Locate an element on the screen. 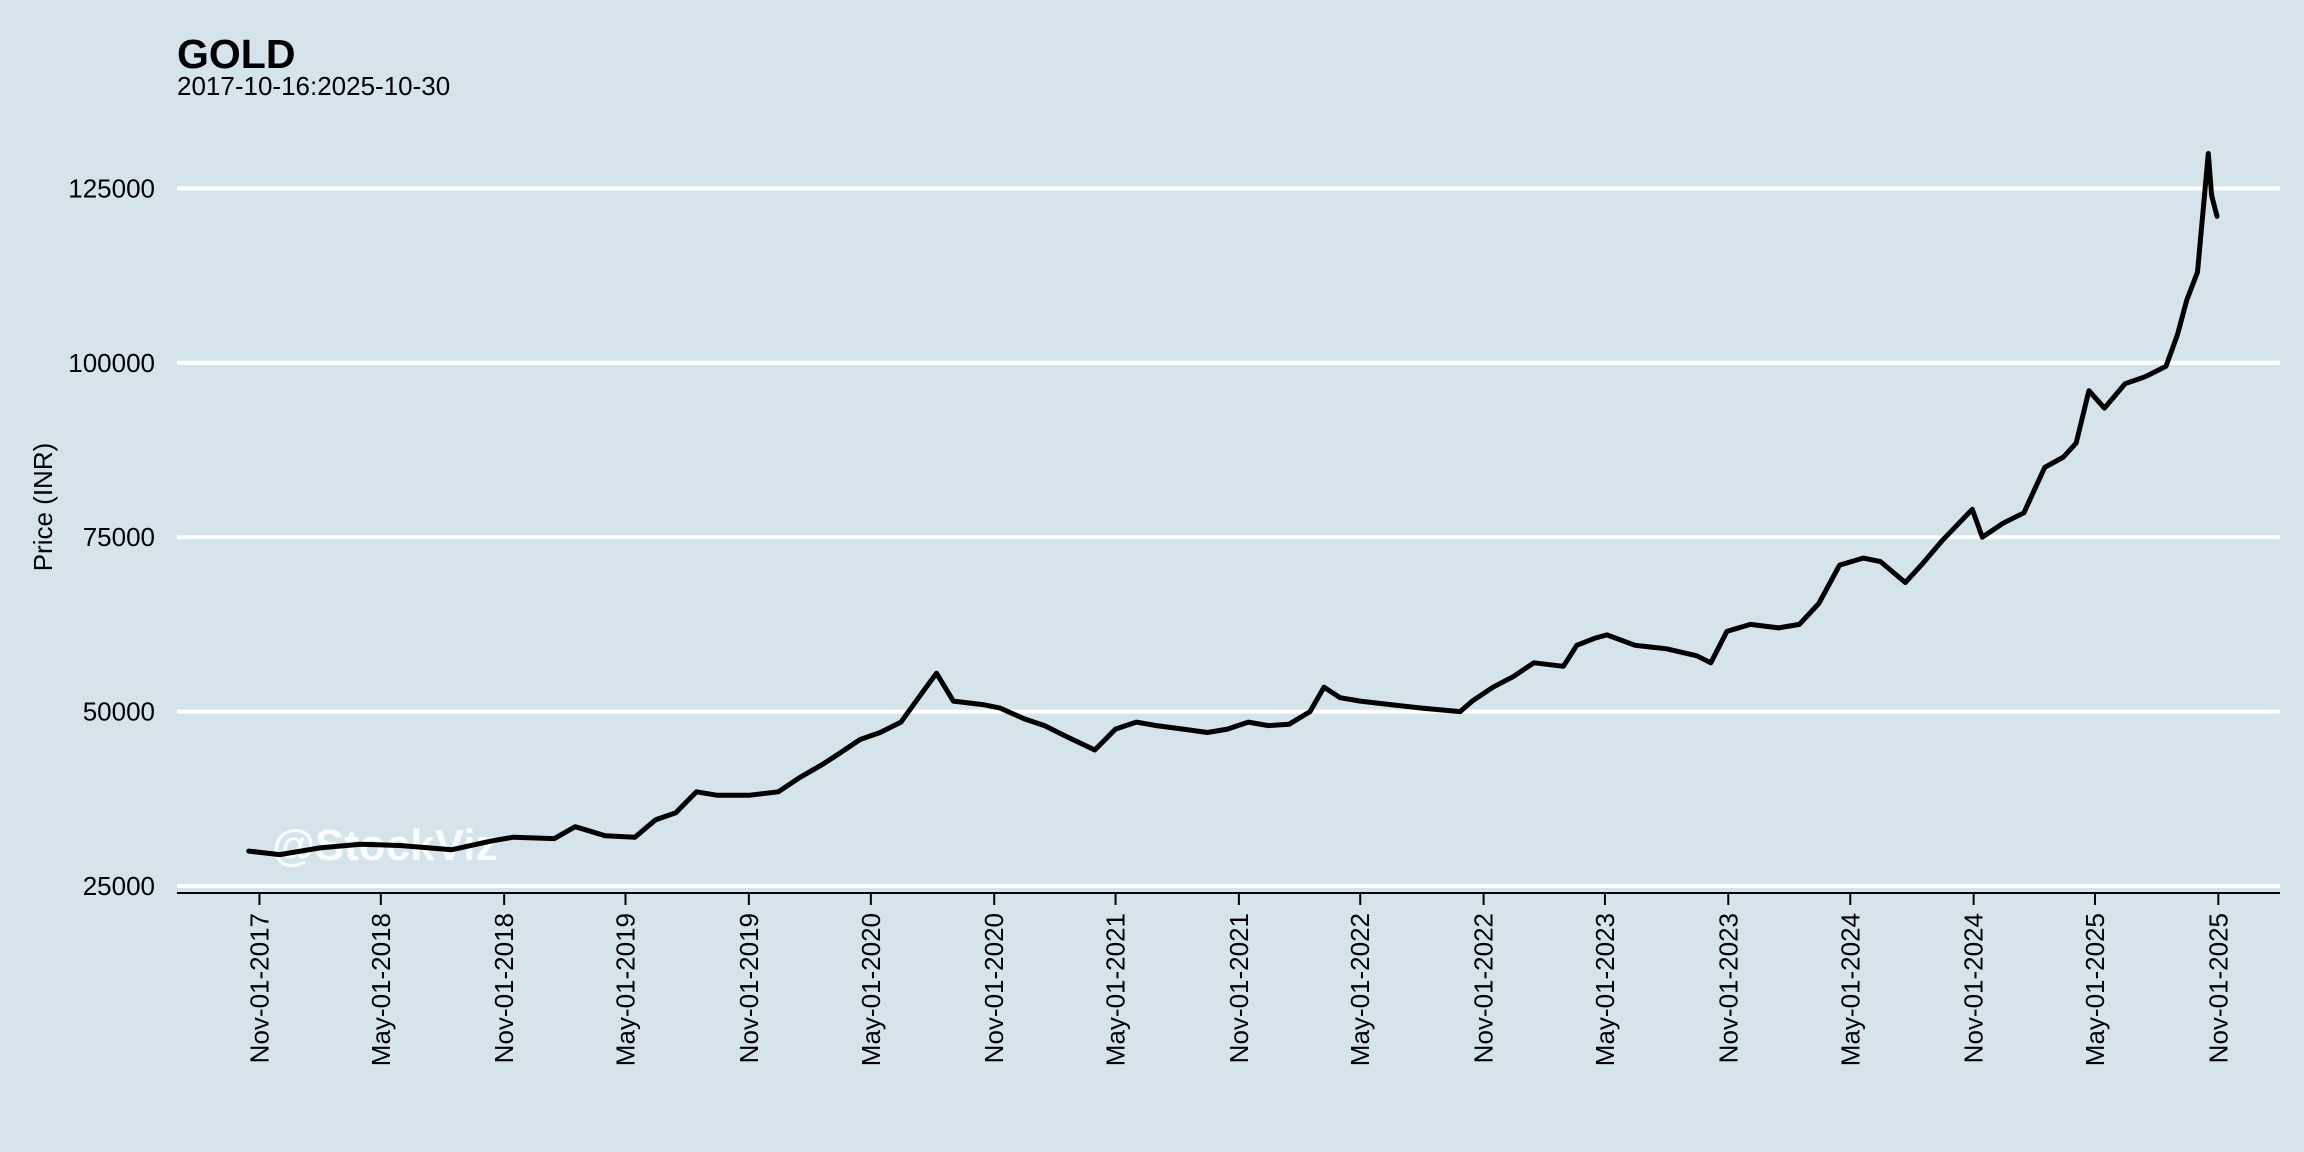  x-tick-label: Nov-01-2018 is located at coordinates (504, 988).